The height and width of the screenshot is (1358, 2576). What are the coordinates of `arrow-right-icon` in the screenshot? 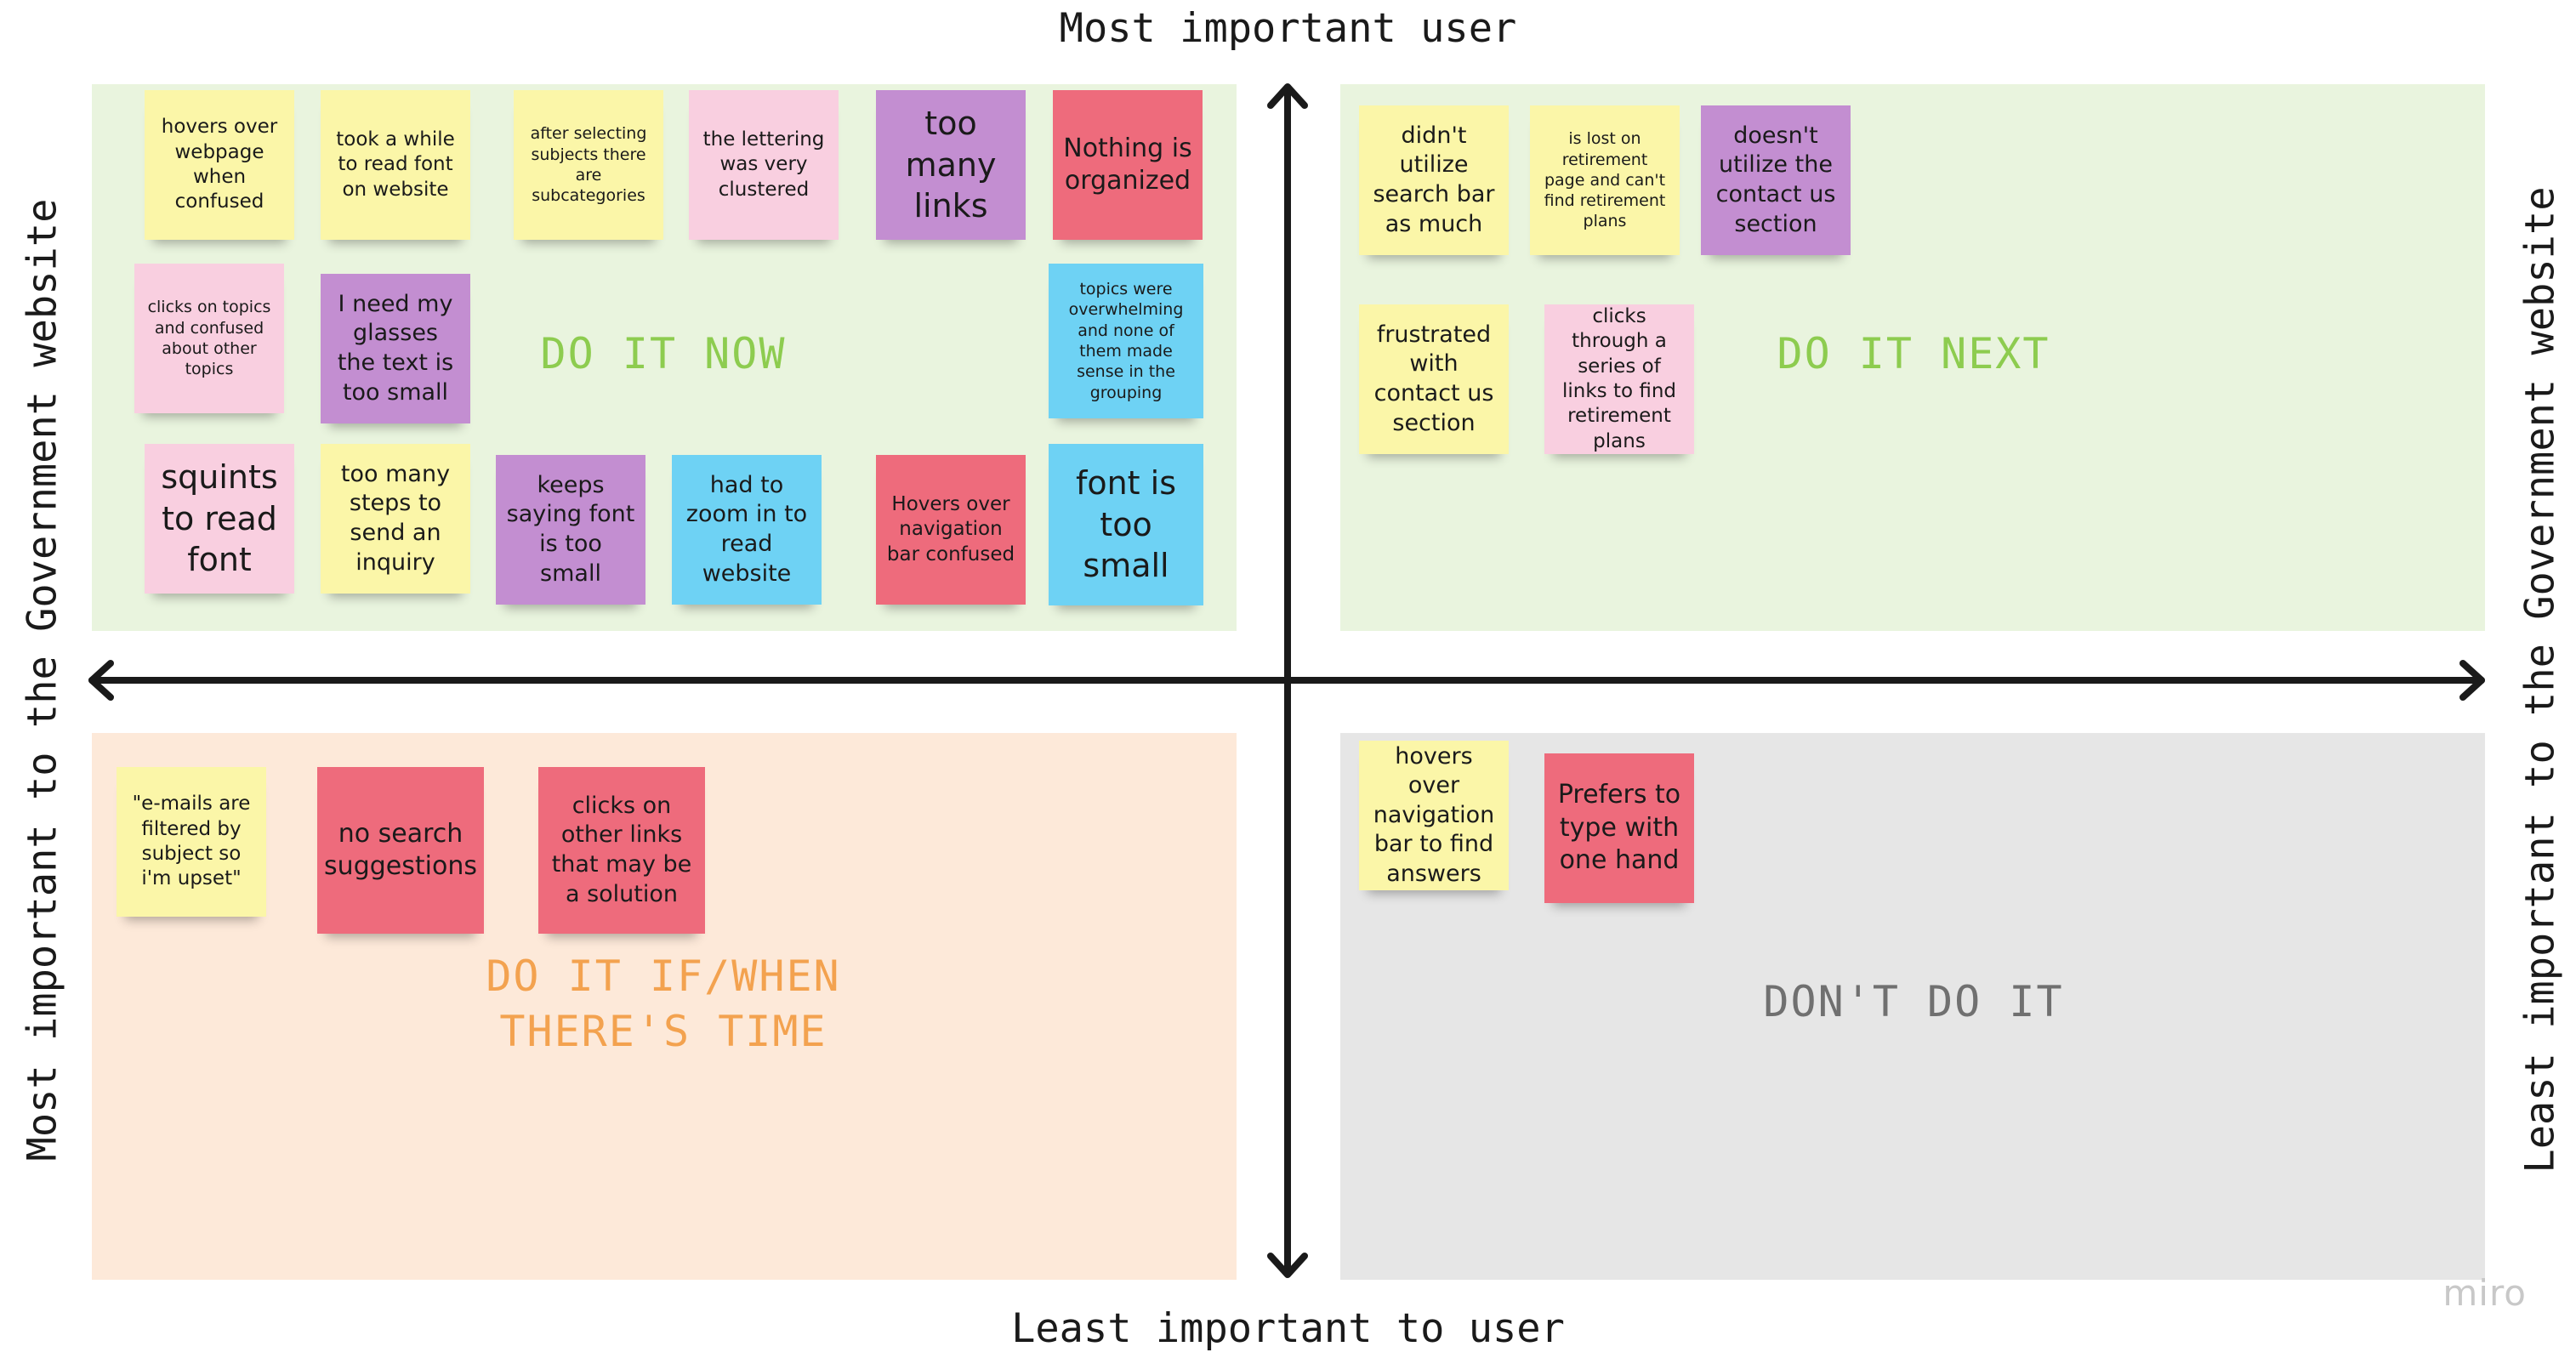 It's located at (2472, 680).